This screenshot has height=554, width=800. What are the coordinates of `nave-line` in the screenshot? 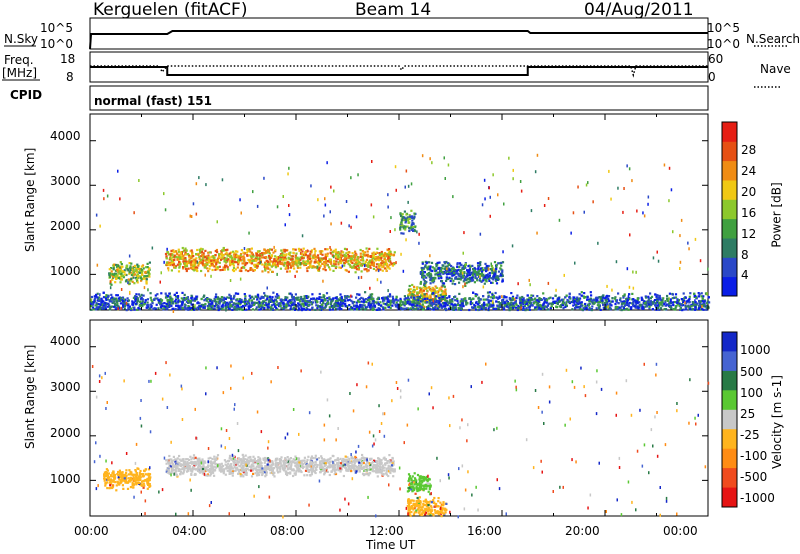 It's located at (399, 71).